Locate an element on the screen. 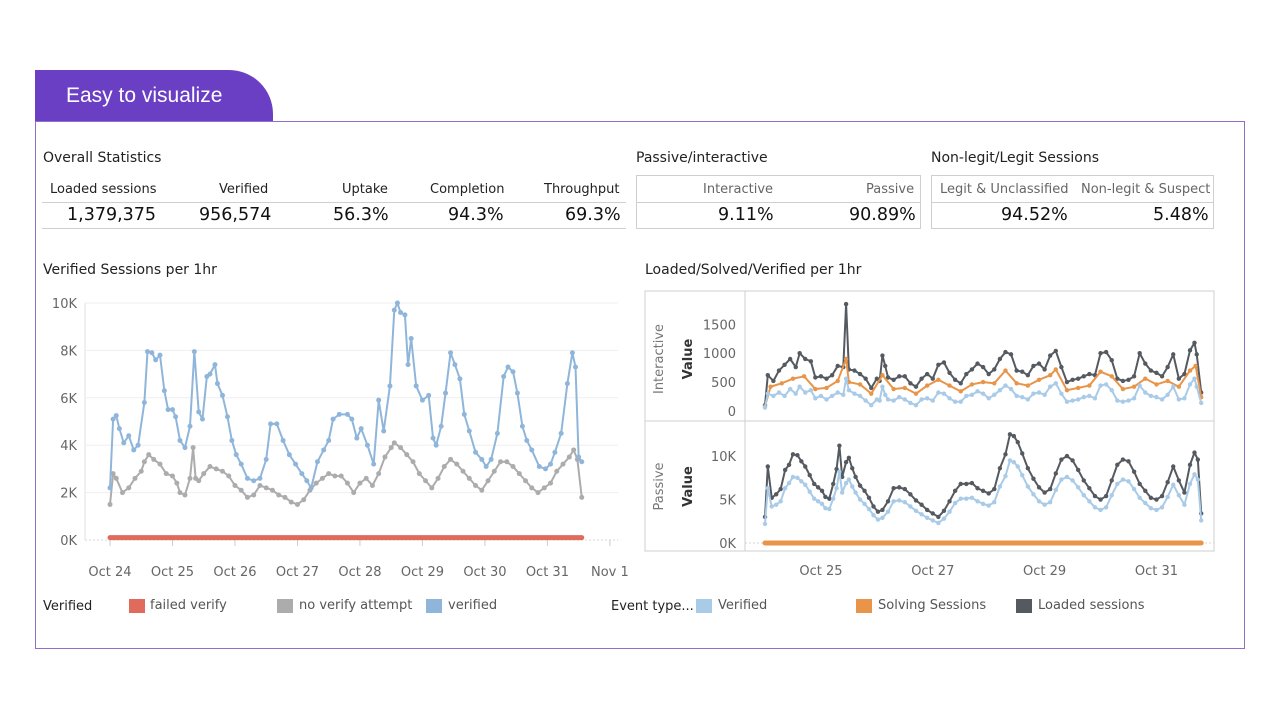 The height and width of the screenshot is (720, 1280). legit-sessions-divider is located at coordinates (1072, 202).